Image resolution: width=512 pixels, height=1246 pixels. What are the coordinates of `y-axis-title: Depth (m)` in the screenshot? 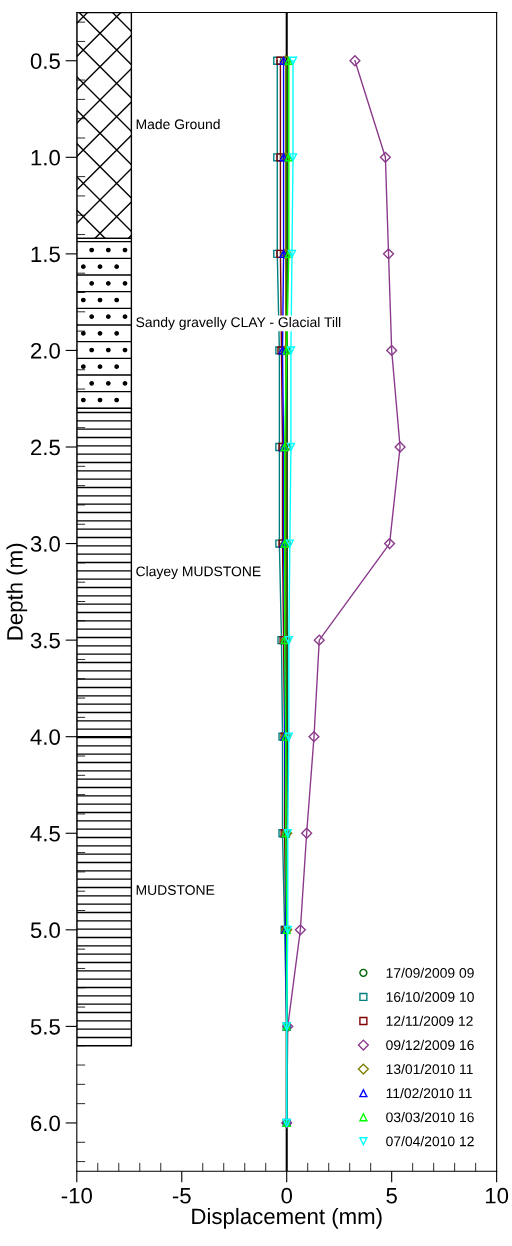 It's located at (17, 591).